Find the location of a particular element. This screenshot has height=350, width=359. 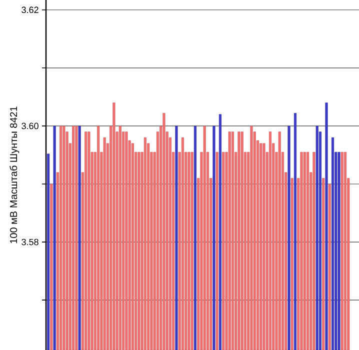

y-axis-title: 100 мВ Масштаб Шунты 8421 is located at coordinates (15, 175).